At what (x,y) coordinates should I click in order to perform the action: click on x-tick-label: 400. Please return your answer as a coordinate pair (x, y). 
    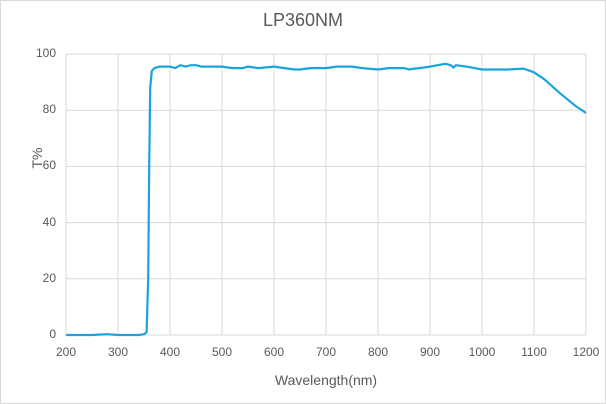
    Looking at the image, I should click on (170, 352).